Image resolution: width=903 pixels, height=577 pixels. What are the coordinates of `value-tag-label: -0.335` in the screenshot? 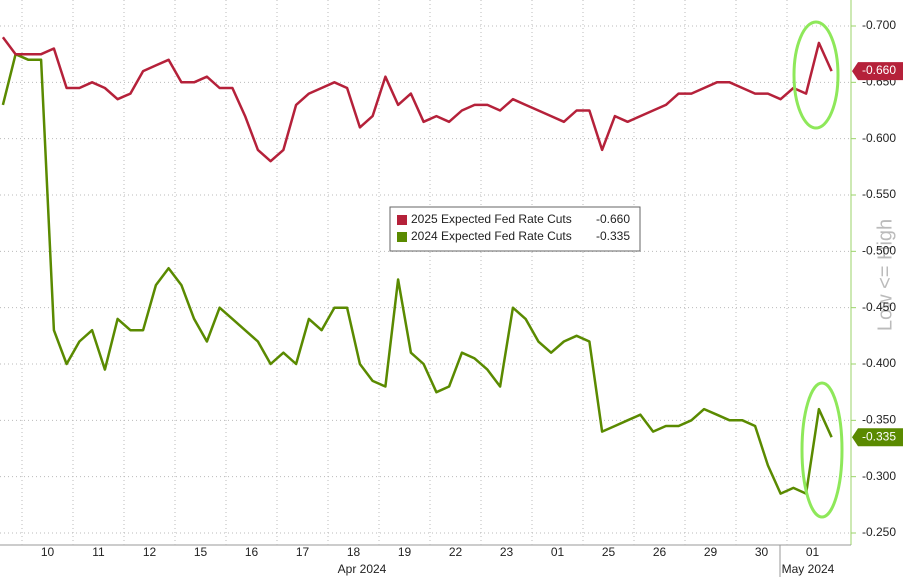 It's located at (879, 436).